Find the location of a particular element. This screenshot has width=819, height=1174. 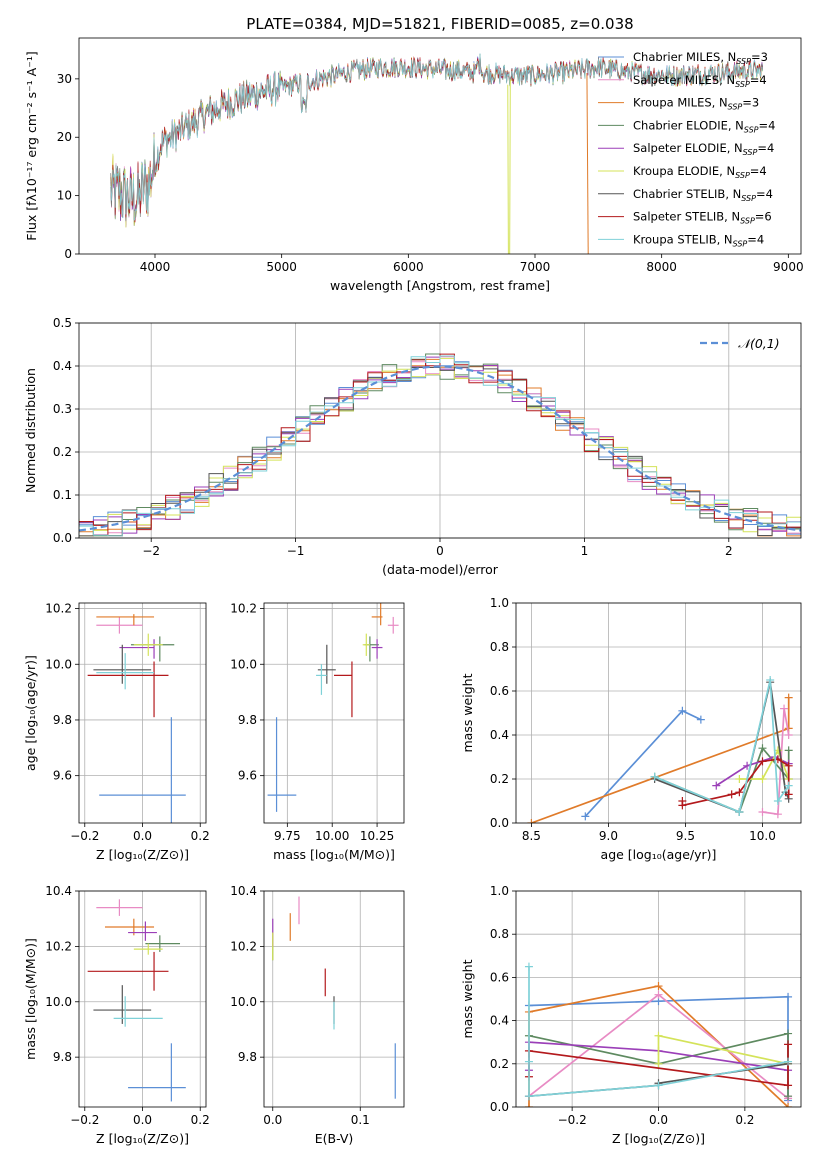

legend-entry: Kroupa STELIB, NSSP=4 is located at coordinates (698, 240).